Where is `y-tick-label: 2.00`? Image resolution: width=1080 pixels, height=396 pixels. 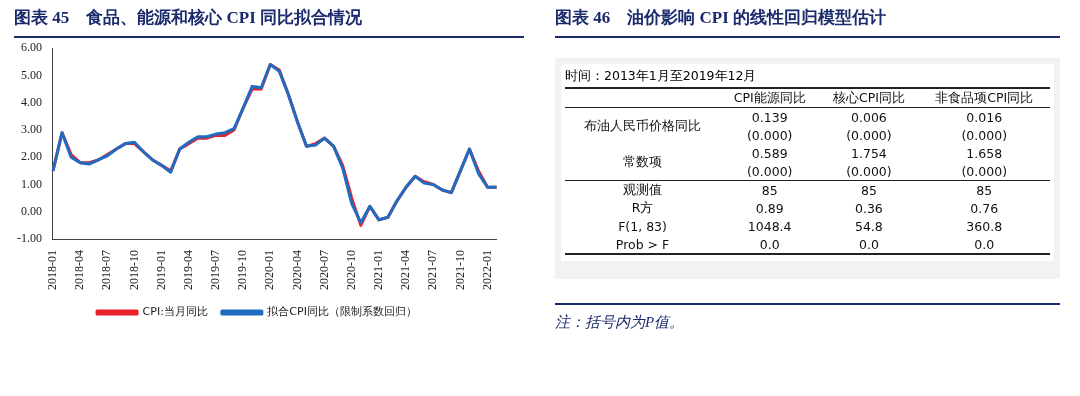
y-tick-label: 2.00 is located at coordinates (31, 156).